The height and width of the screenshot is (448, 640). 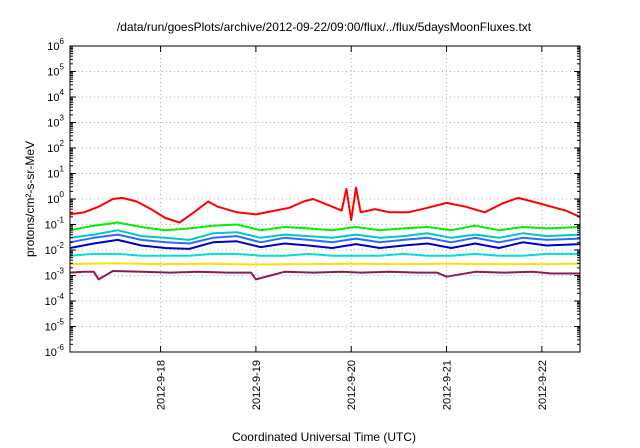 What do you see at coordinates (55, 300) in the screenshot?
I see `y-tick-label: 10⁻⁴` at bounding box center [55, 300].